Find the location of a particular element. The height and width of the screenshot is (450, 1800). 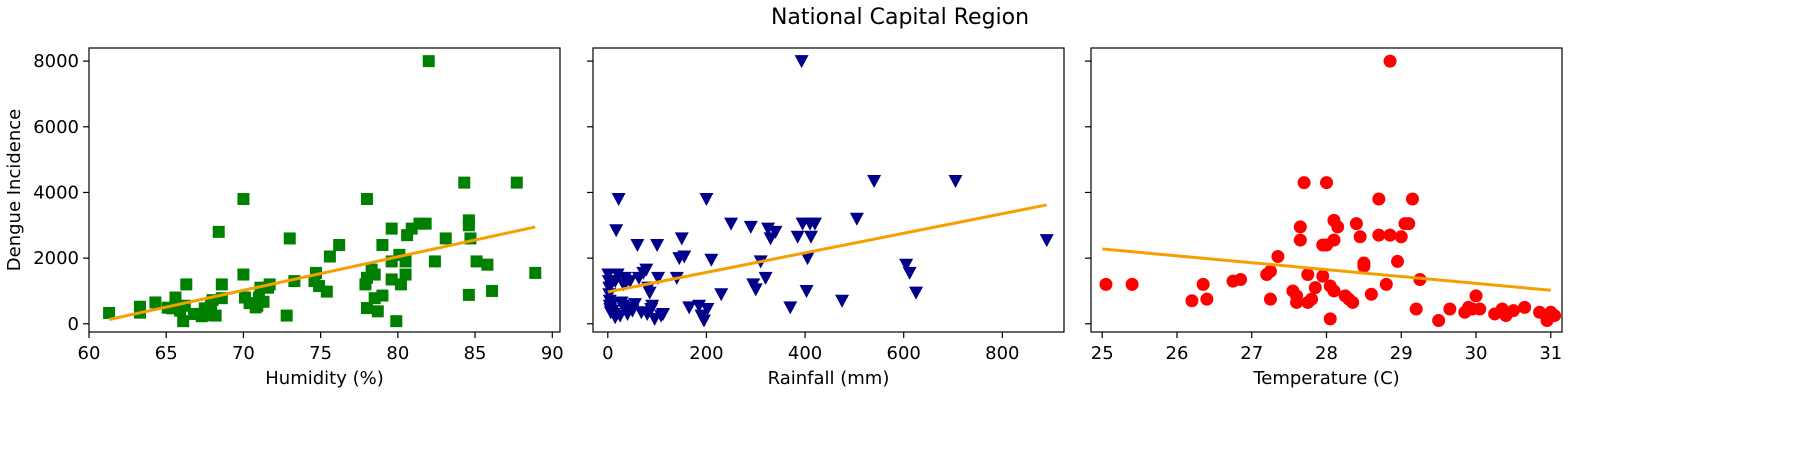

x-tick-label: 200 is located at coordinates (706, 353).